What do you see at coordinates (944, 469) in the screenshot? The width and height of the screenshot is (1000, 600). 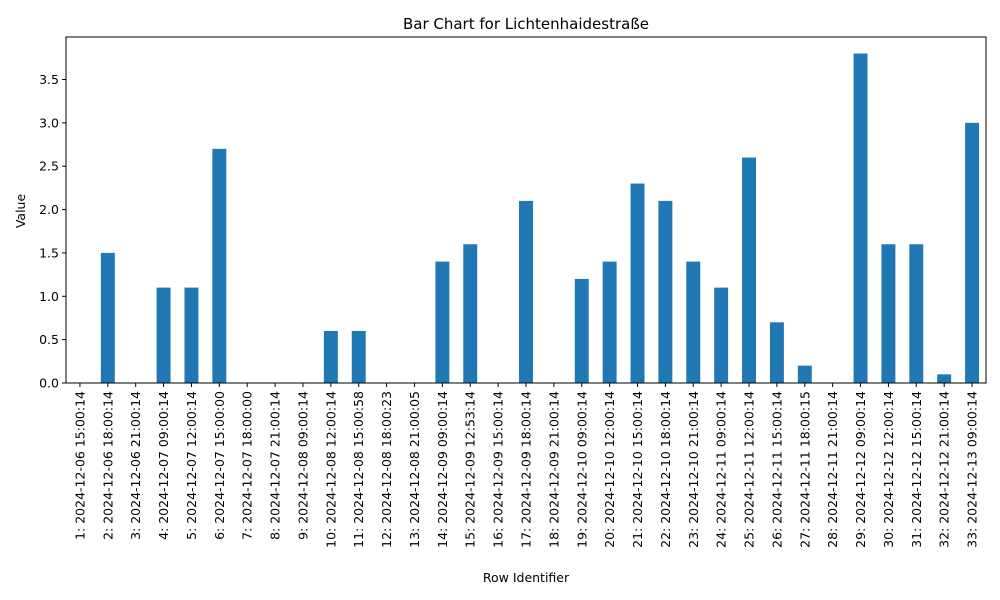 I see `x-tick-label: 32: 2024-12-12 21:00:14` at bounding box center [944, 469].